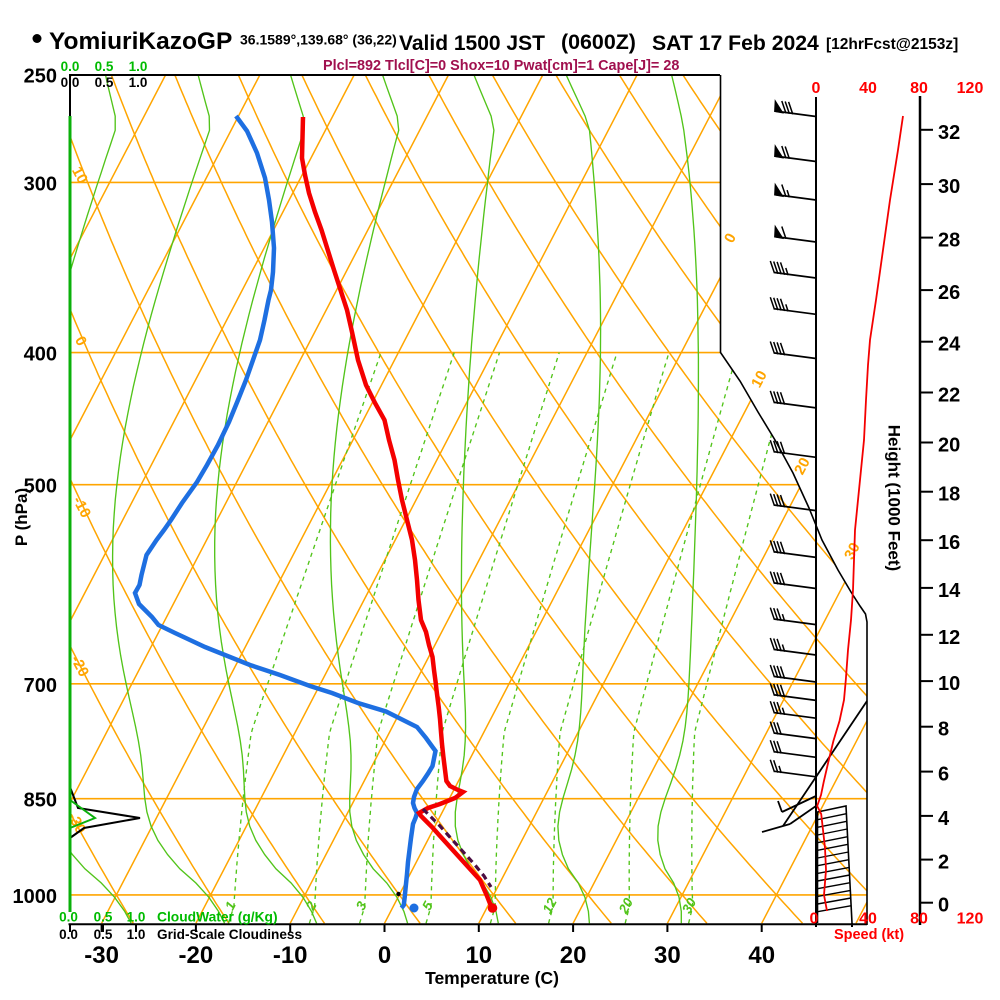 This screenshot has width=1000, height=1000. I want to click on svg-text: Valid 1500 JST, so click(472, 43).